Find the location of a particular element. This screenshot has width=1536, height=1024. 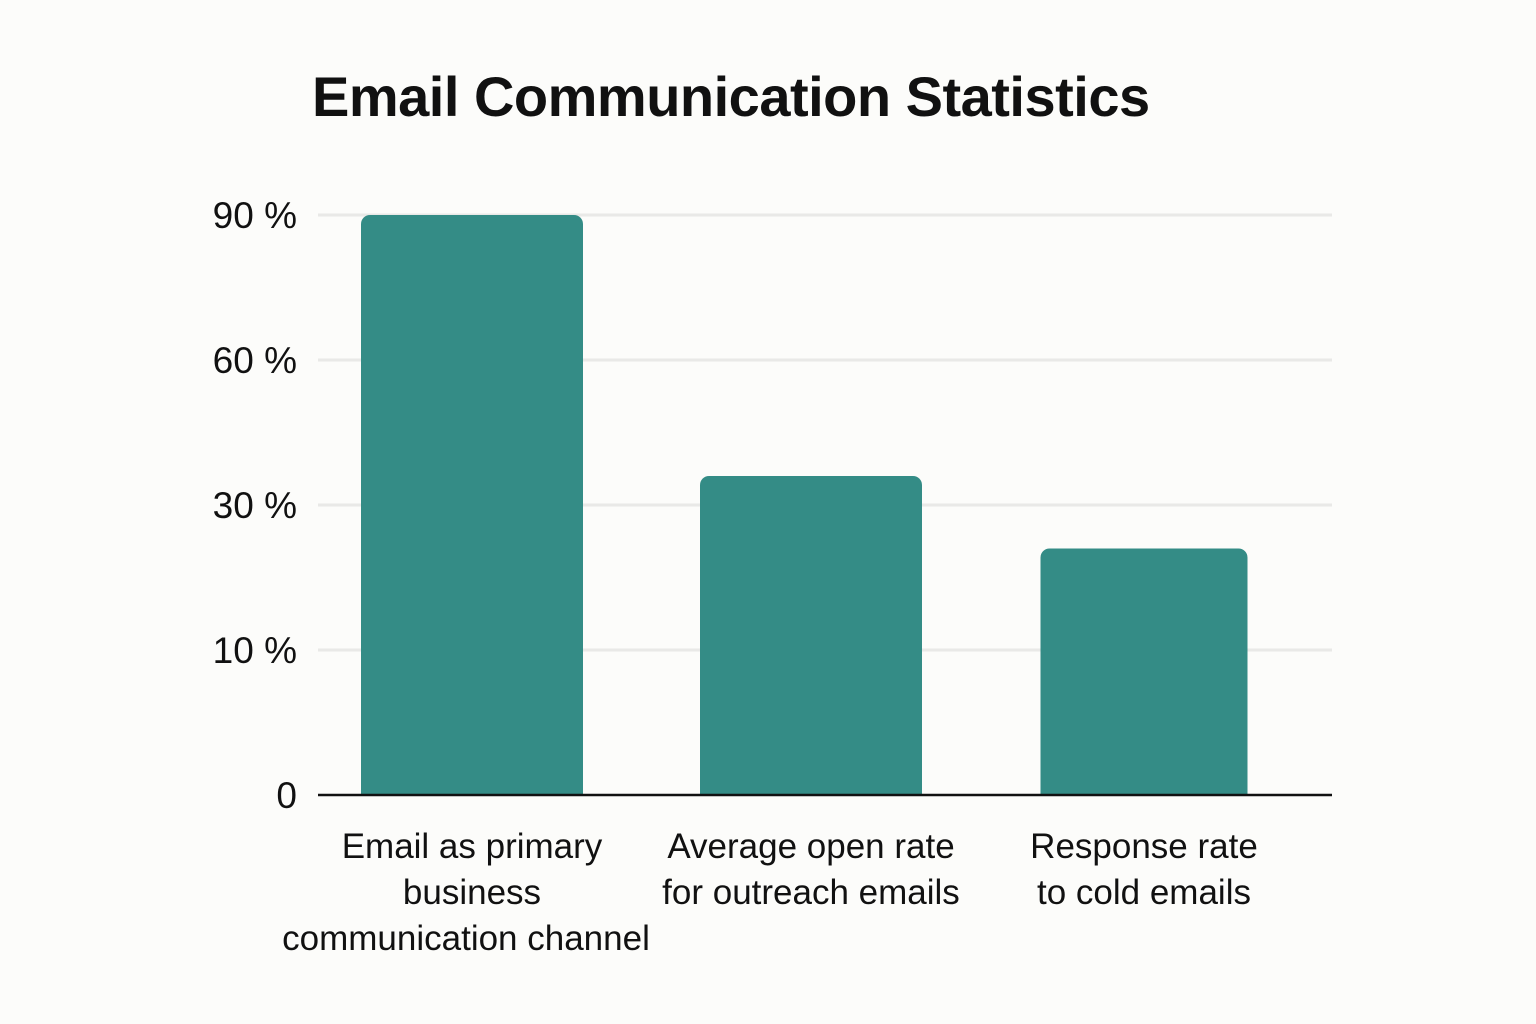

y-tick-label: 10 % is located at coordinates (255, 650).